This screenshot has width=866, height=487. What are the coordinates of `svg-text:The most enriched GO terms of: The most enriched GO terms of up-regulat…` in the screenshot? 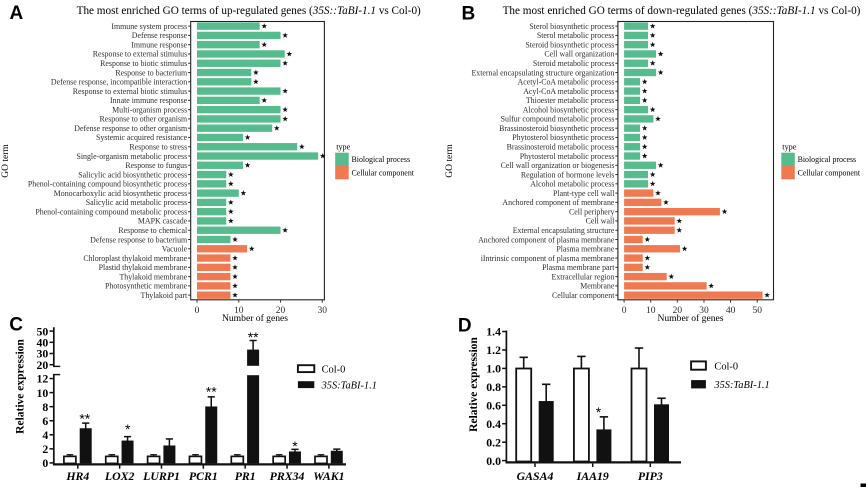 It's located at (249, 11).